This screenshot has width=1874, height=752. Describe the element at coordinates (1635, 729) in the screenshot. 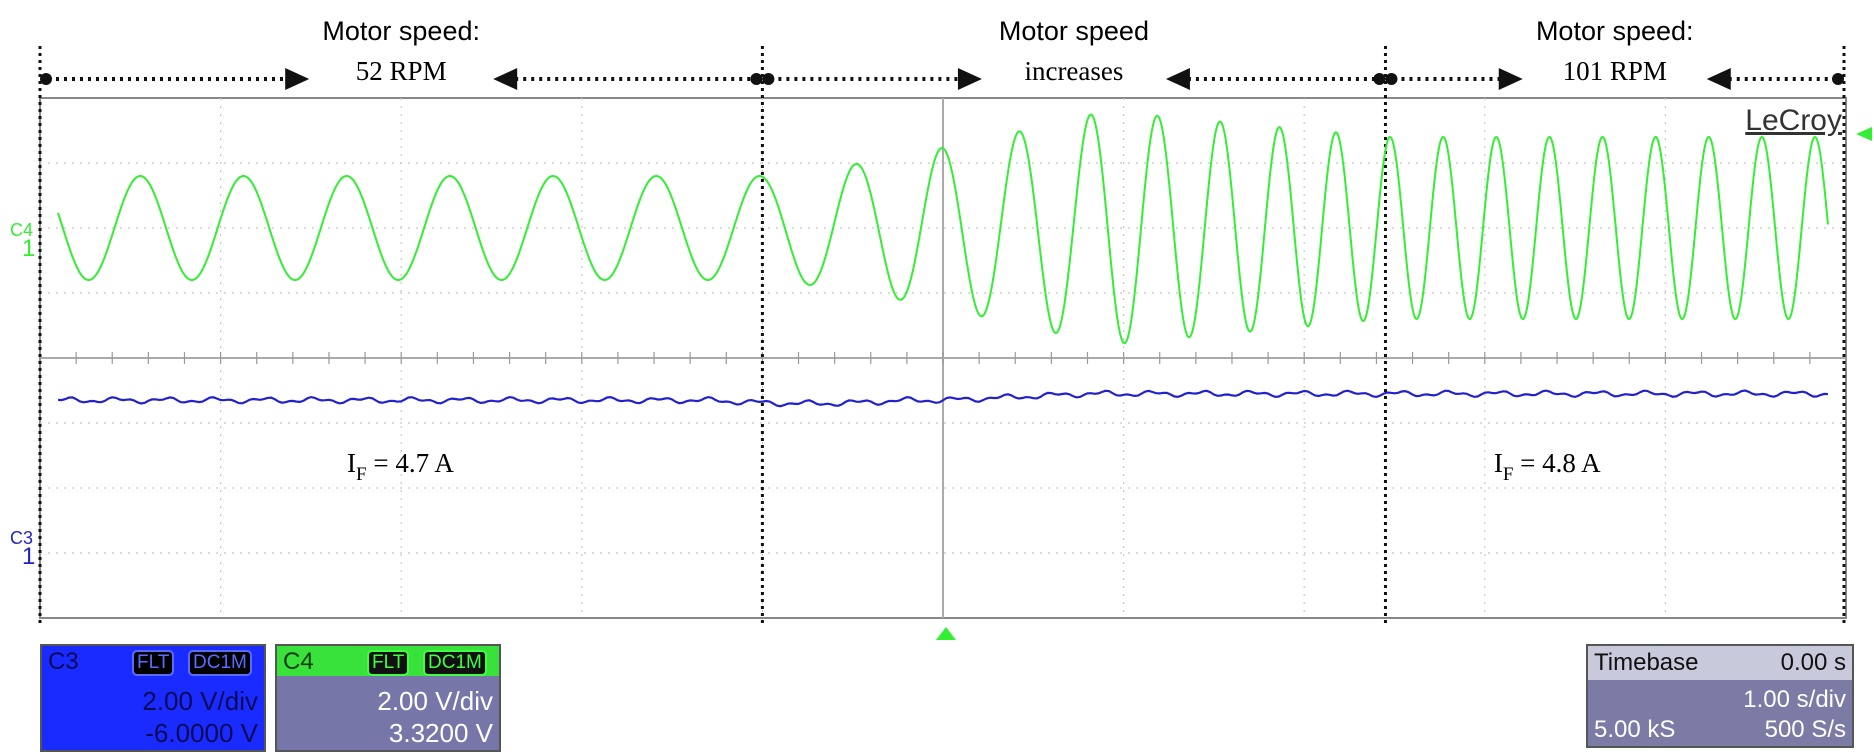

I see `timebase-samples: 5.00 kS` at that location.